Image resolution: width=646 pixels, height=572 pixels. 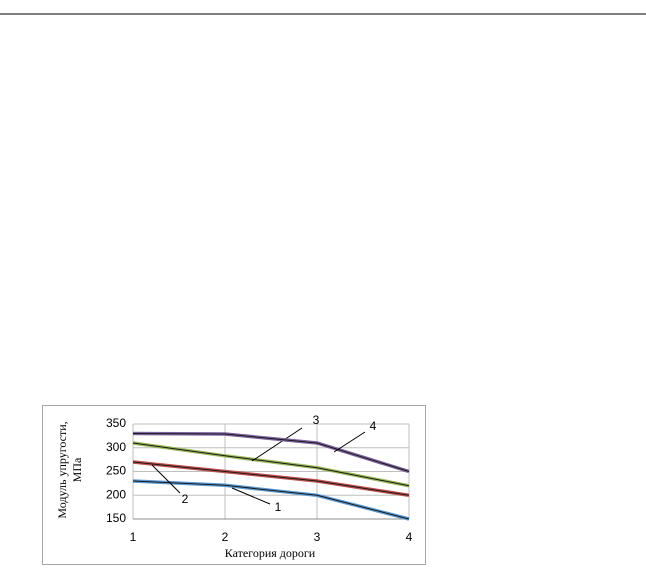 What do you see at coordinates (316, 420) in the screenshot?
I see `series-label: 3` at bounding box center [316, 420].